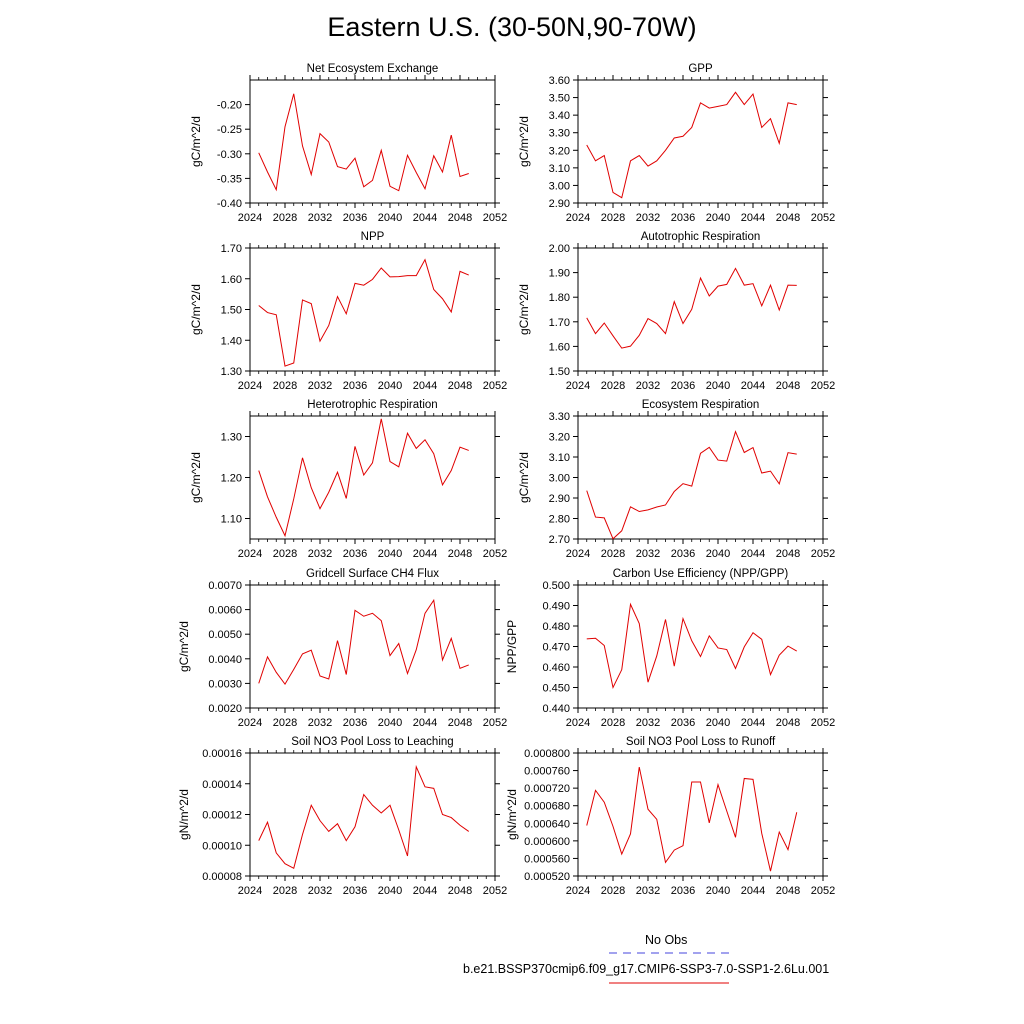 Image resolution: width=1024 pixels, height=1024 pixels. I want to click on y-tick-label: 0.00016, so click(222, 754).